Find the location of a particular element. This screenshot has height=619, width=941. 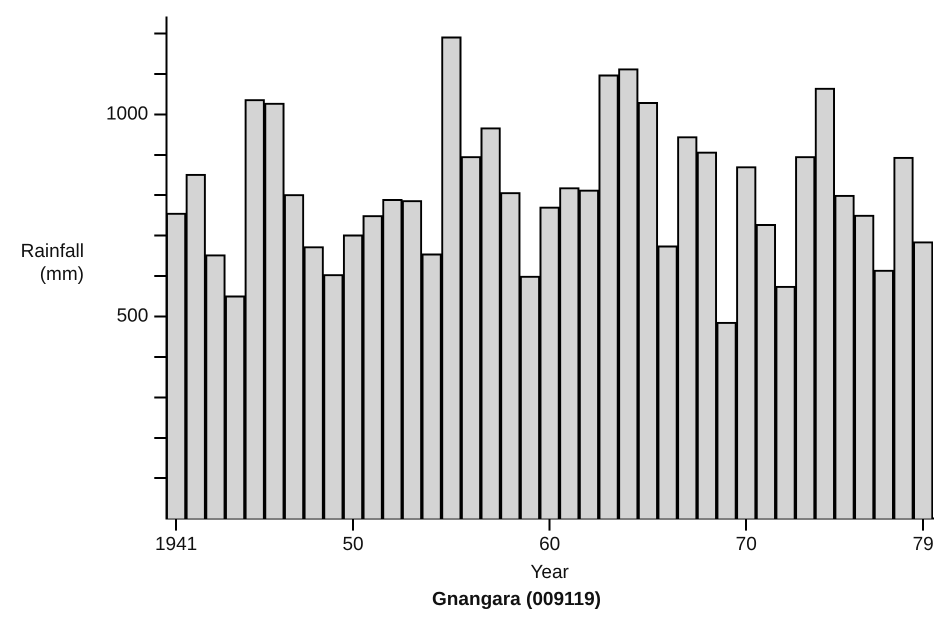

x-axis-title: Year is located at coordinates (550, 573).